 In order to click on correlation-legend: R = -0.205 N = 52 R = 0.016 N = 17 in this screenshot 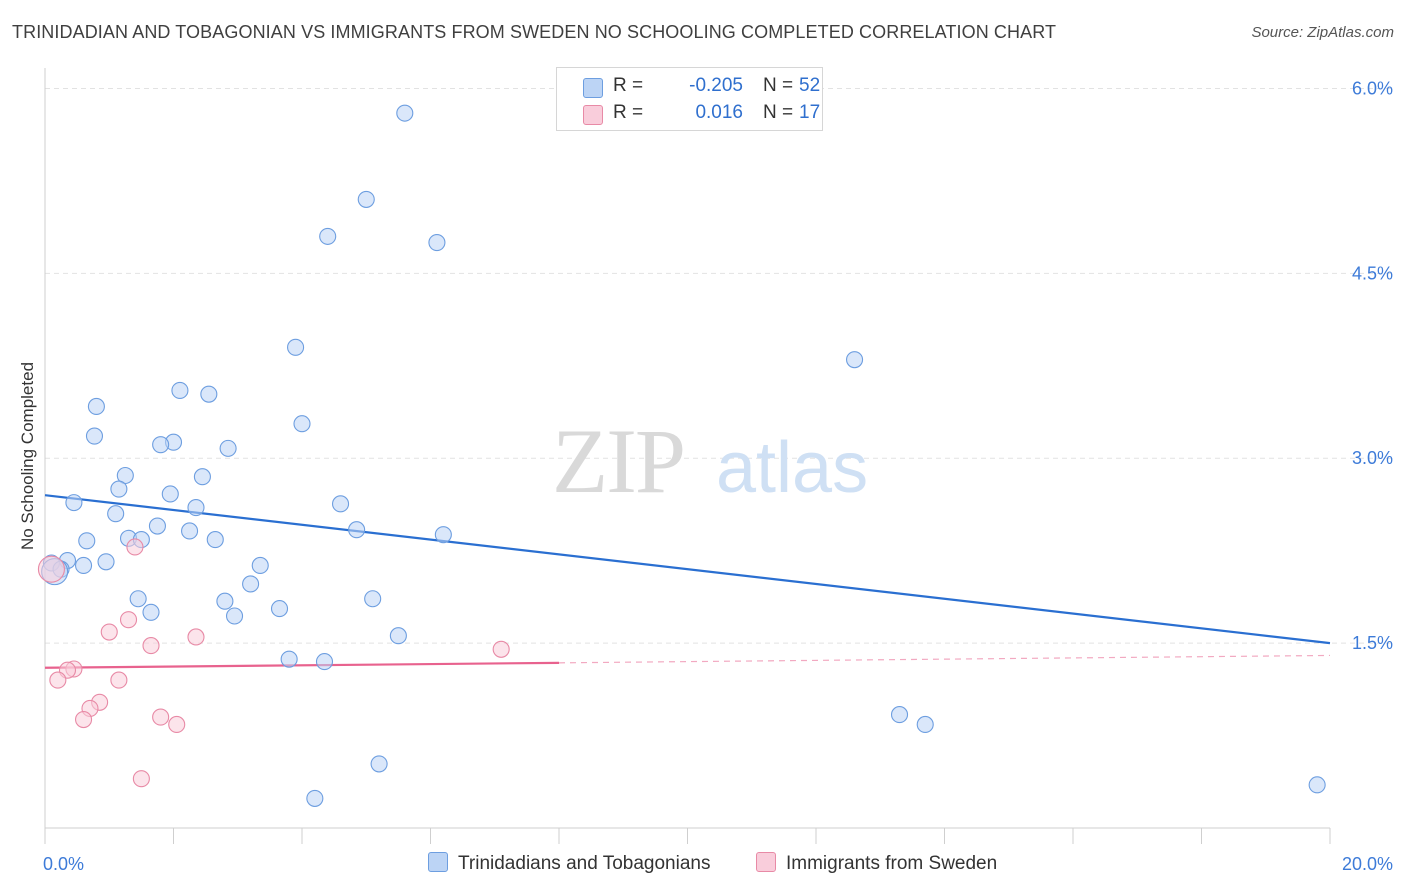, I will do `click(689, 99)`.